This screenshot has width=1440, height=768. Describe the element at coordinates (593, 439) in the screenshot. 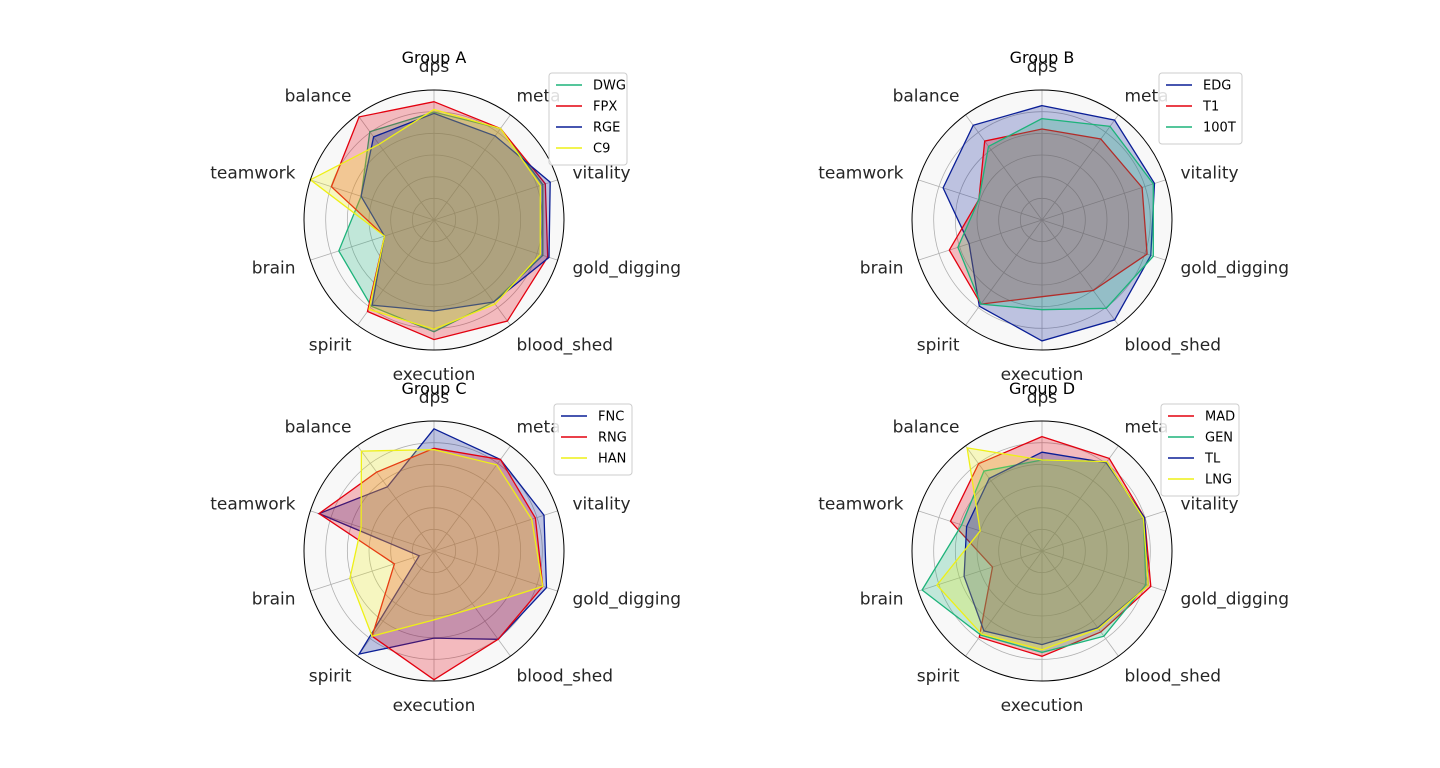

I see `legend: FNC RNG HAN` at that location.